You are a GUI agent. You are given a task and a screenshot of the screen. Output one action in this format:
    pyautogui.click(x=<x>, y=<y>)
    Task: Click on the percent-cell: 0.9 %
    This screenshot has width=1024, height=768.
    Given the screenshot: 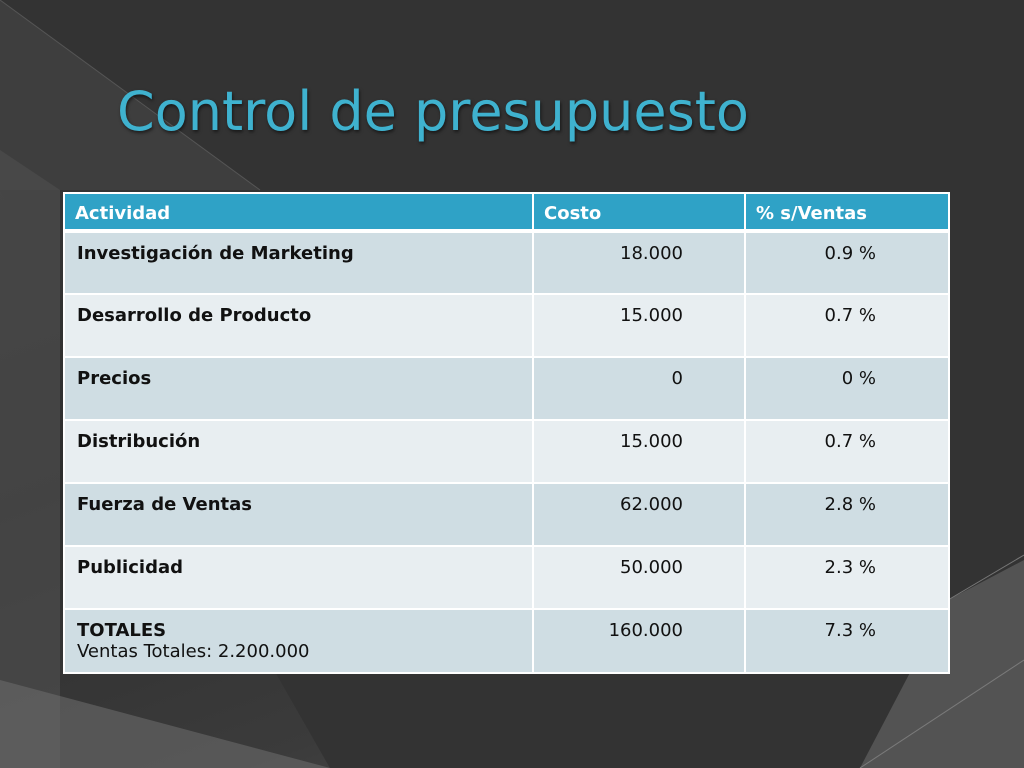 What is the action you would take?
    pyautogui.click(x=847, y=262)
    